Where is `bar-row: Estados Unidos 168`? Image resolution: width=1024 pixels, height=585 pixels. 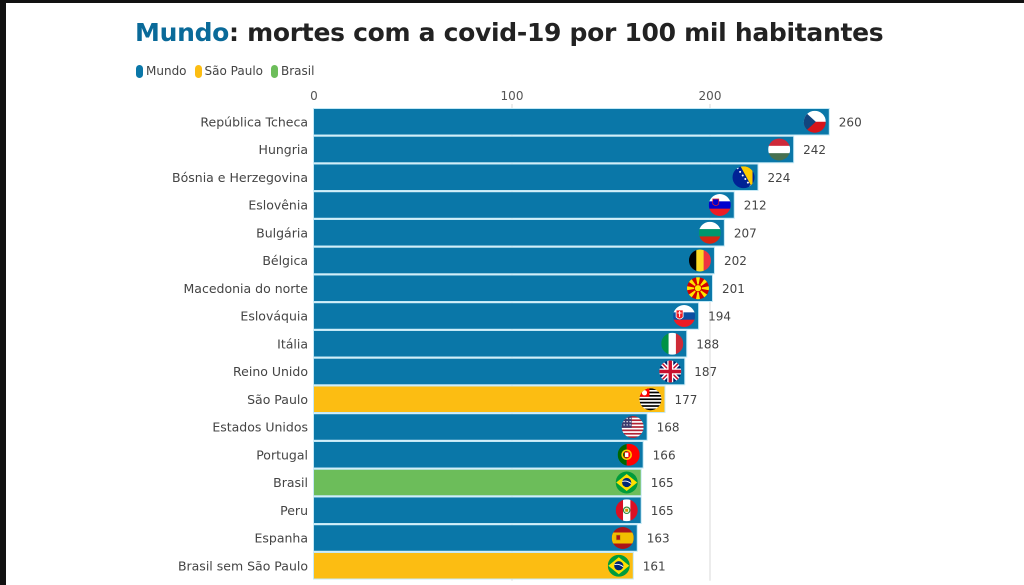
bar-row: Estados Unidos 168 is located at coordinates (446, 427).